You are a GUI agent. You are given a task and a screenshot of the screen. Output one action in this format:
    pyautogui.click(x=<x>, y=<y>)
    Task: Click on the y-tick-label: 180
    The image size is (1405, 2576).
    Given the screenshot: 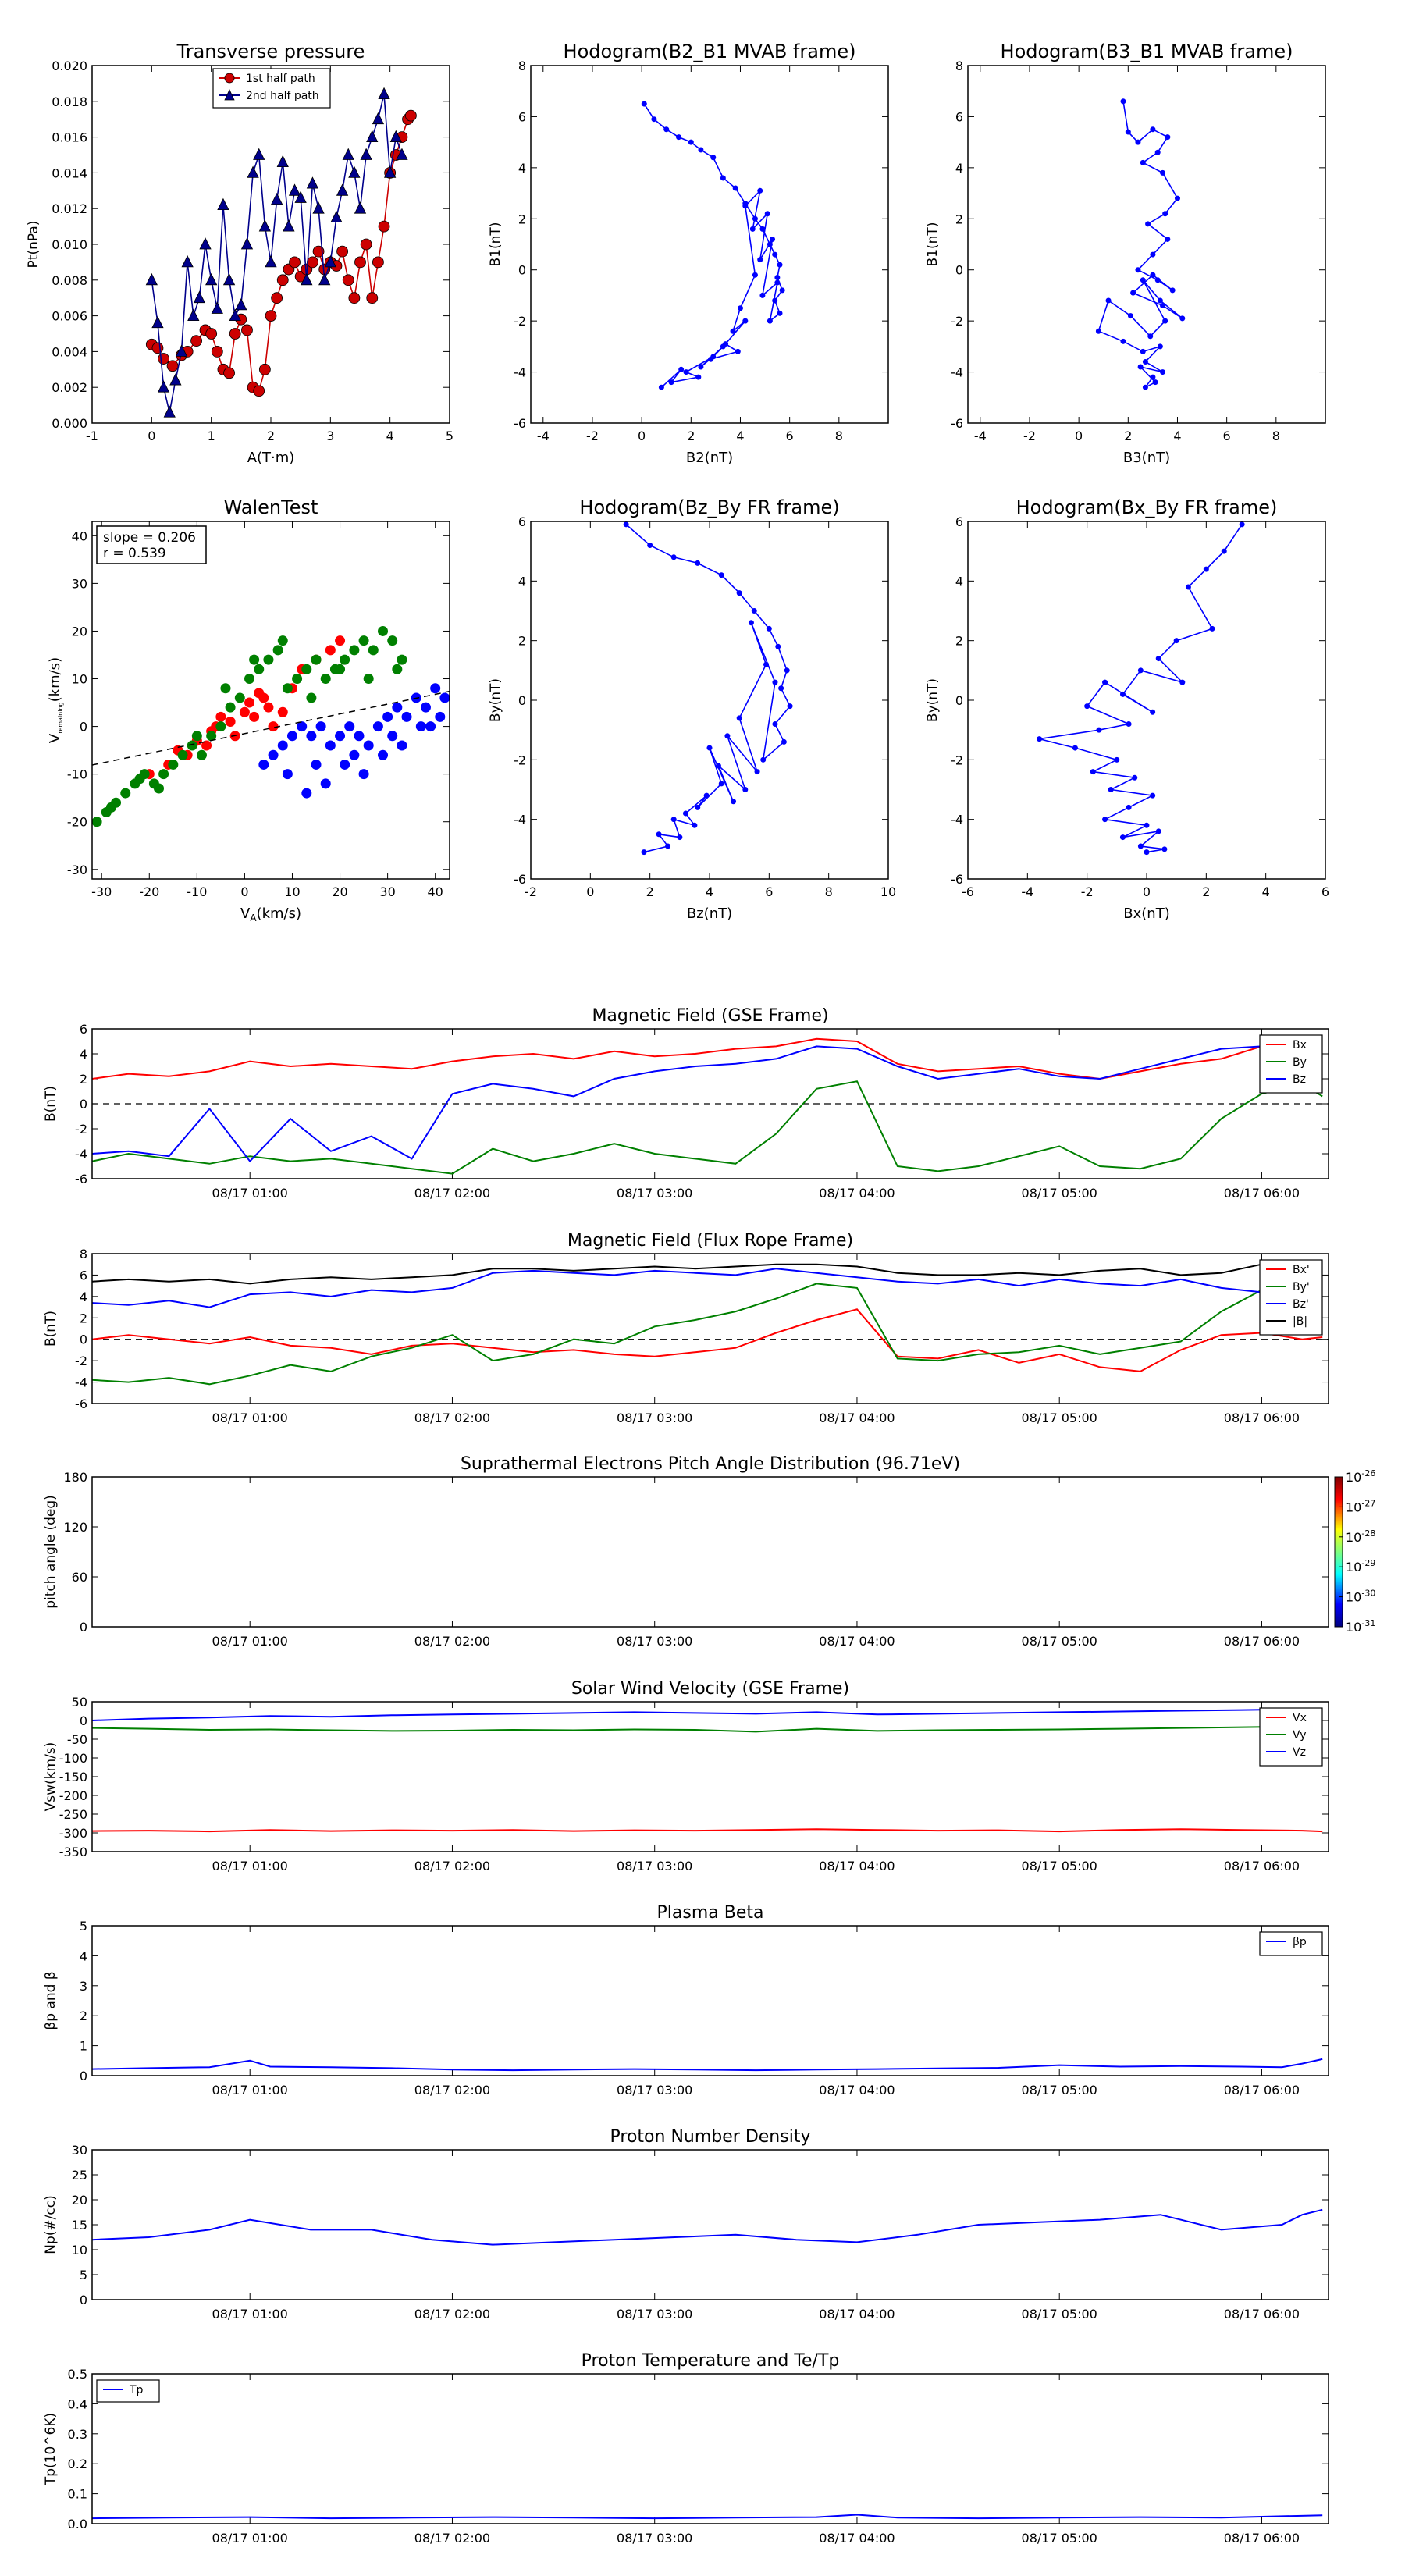 What is the action you would take?
    pyautogui.click(x=75, y=1477)
    